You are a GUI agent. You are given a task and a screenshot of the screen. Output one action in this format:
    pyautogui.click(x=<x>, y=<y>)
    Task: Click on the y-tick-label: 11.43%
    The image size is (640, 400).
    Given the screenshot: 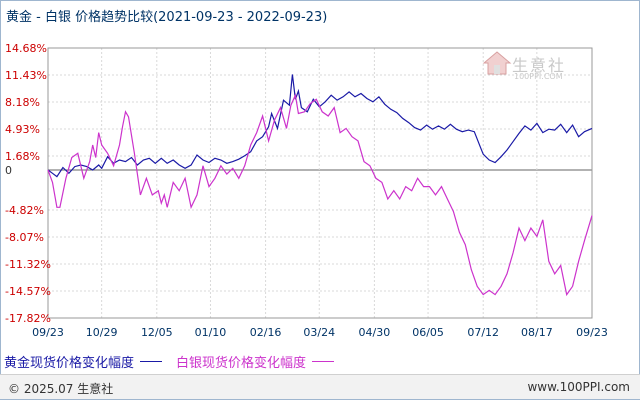 What is the action you would take?
    pyautogui.click(x=26, y=75)
    